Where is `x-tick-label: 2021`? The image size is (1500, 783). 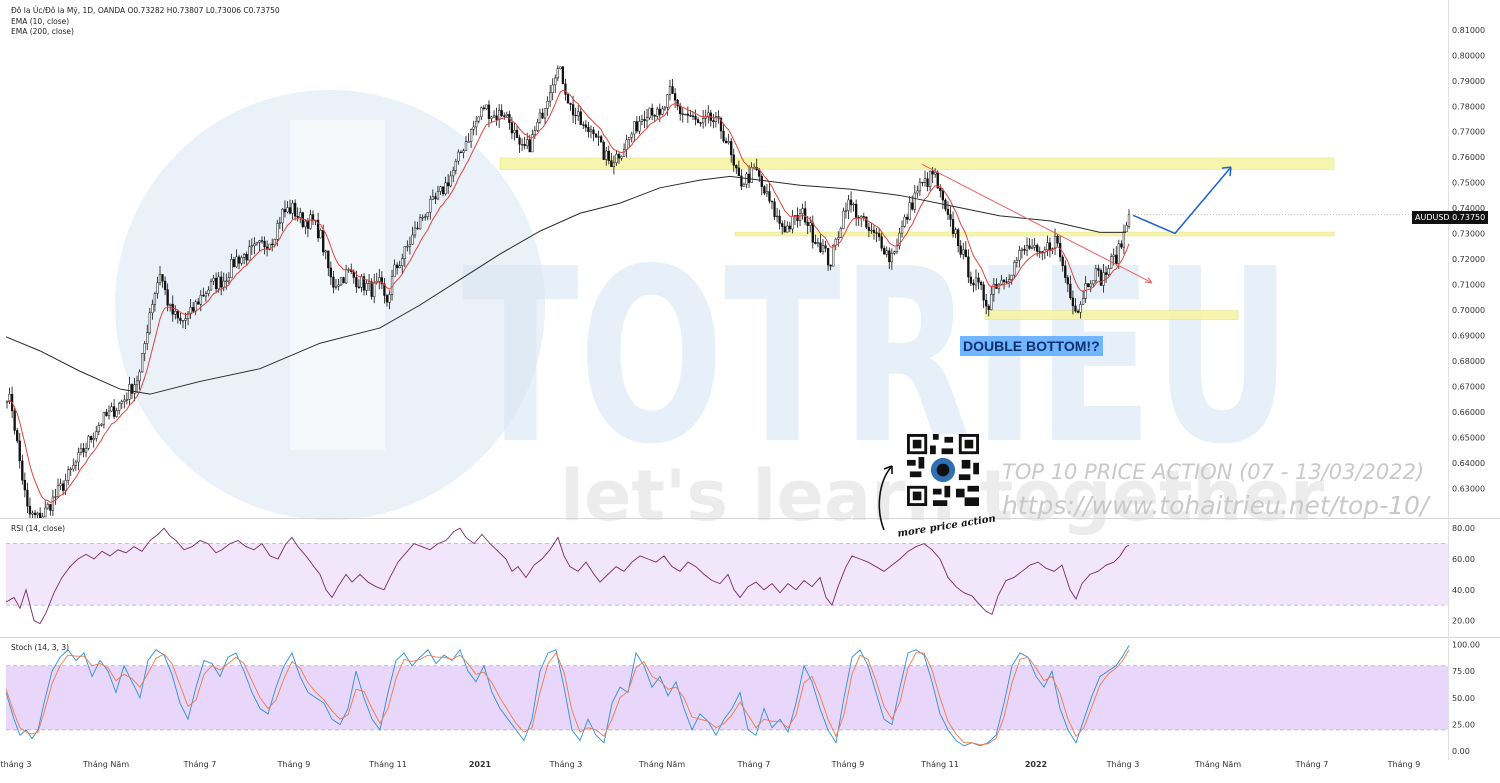
x-tick-label: 2021 is located at coordinates (480, 764).